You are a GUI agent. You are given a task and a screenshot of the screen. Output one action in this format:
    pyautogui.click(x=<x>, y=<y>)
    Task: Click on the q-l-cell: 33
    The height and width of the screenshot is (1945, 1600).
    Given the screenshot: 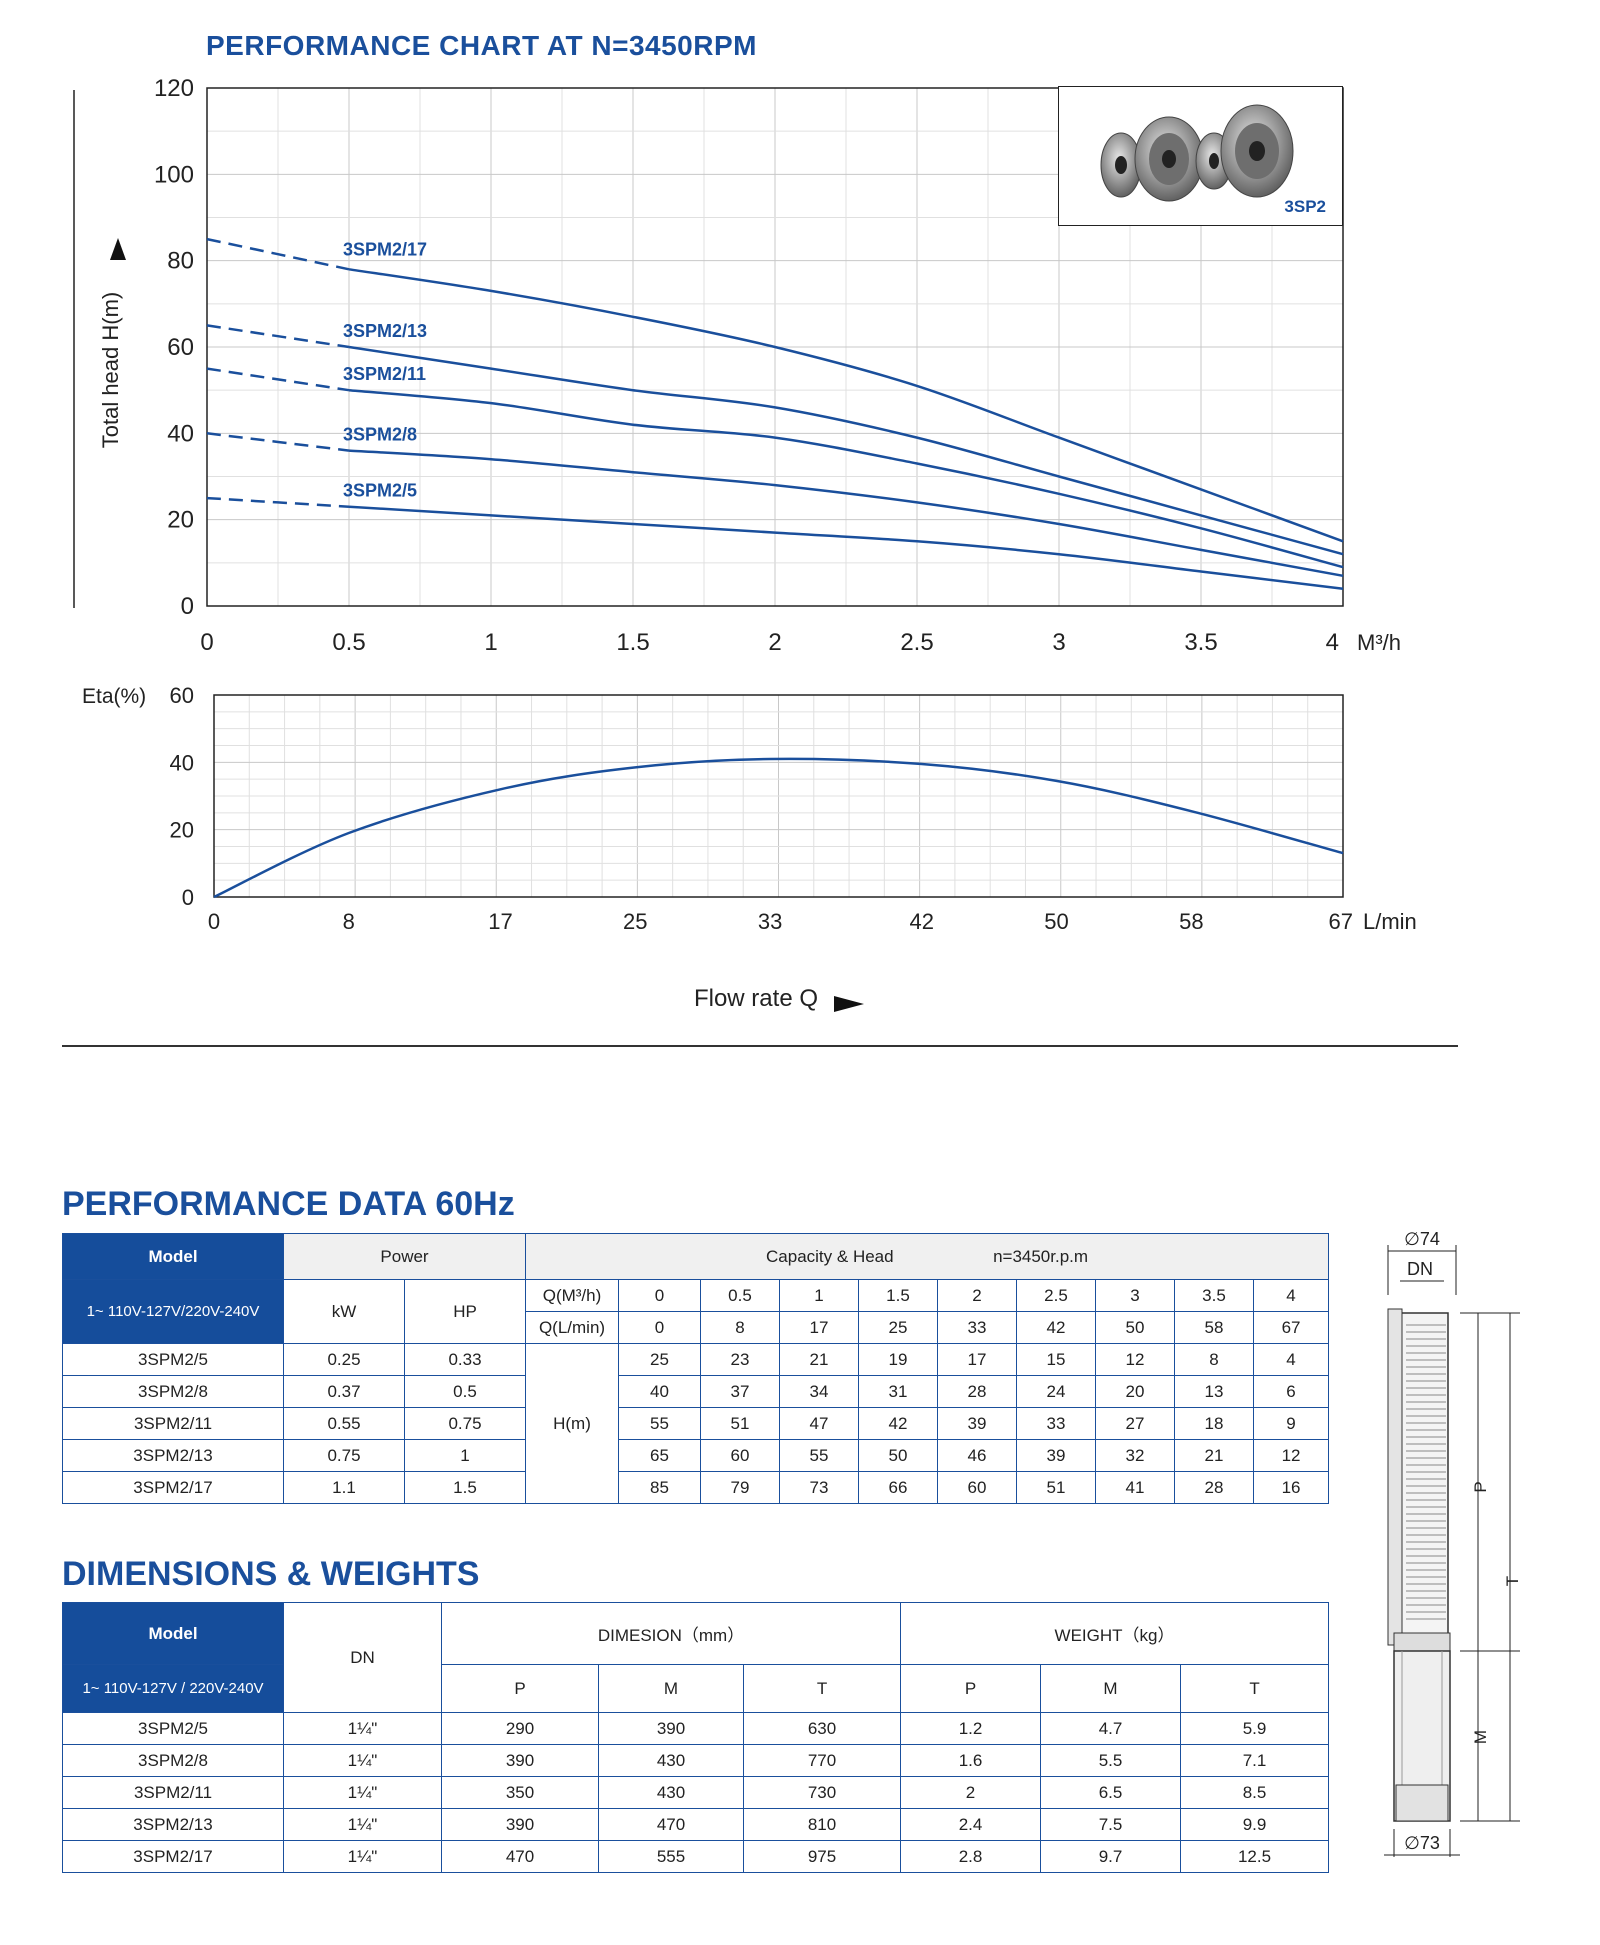 What is the action you would take?
    pyautogui.click(x=977, y=1327)
    